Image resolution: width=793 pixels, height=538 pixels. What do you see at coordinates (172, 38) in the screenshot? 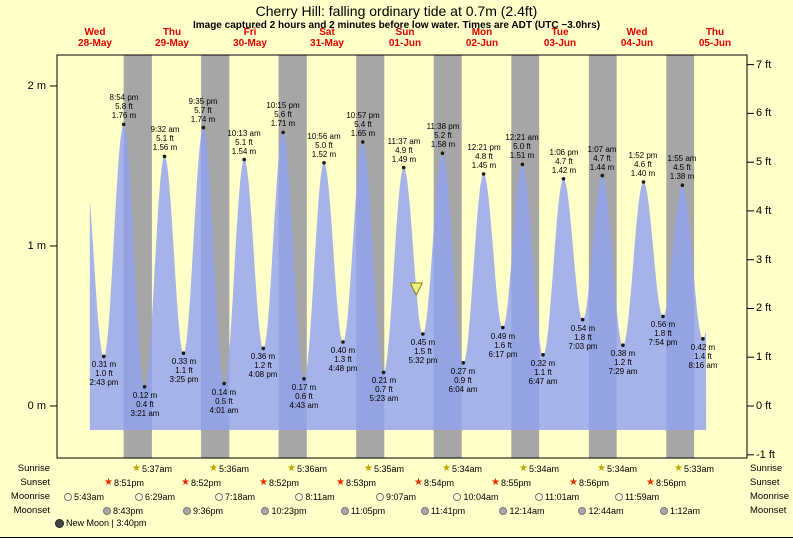
I see `day-label: Thu 29-May` at bounding box center [172, 38].